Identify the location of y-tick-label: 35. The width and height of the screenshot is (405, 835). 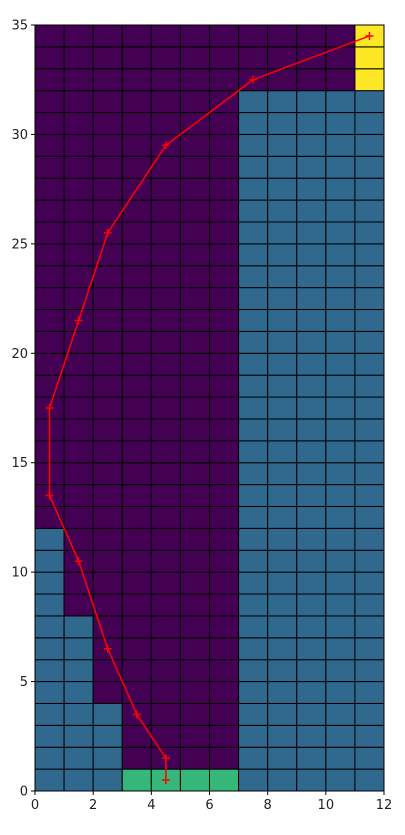
(19, 26).